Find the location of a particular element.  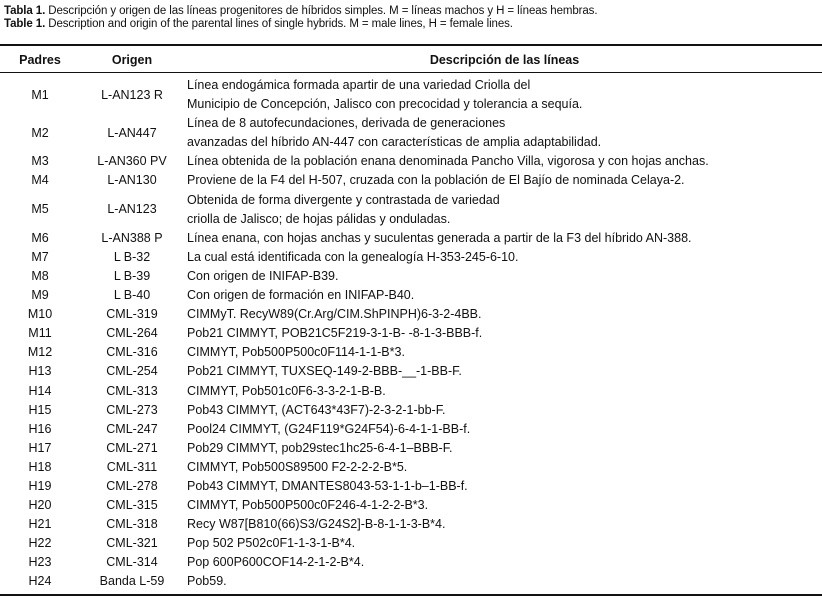

cell-origen: CML-315 is located at coordinates (132, 505).